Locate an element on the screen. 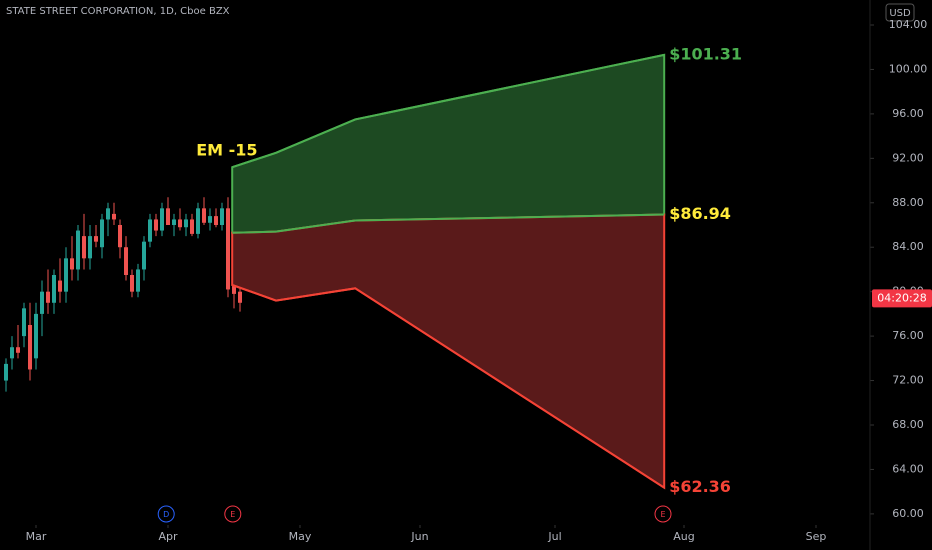  mid-line is located at coordinates (448, 223).